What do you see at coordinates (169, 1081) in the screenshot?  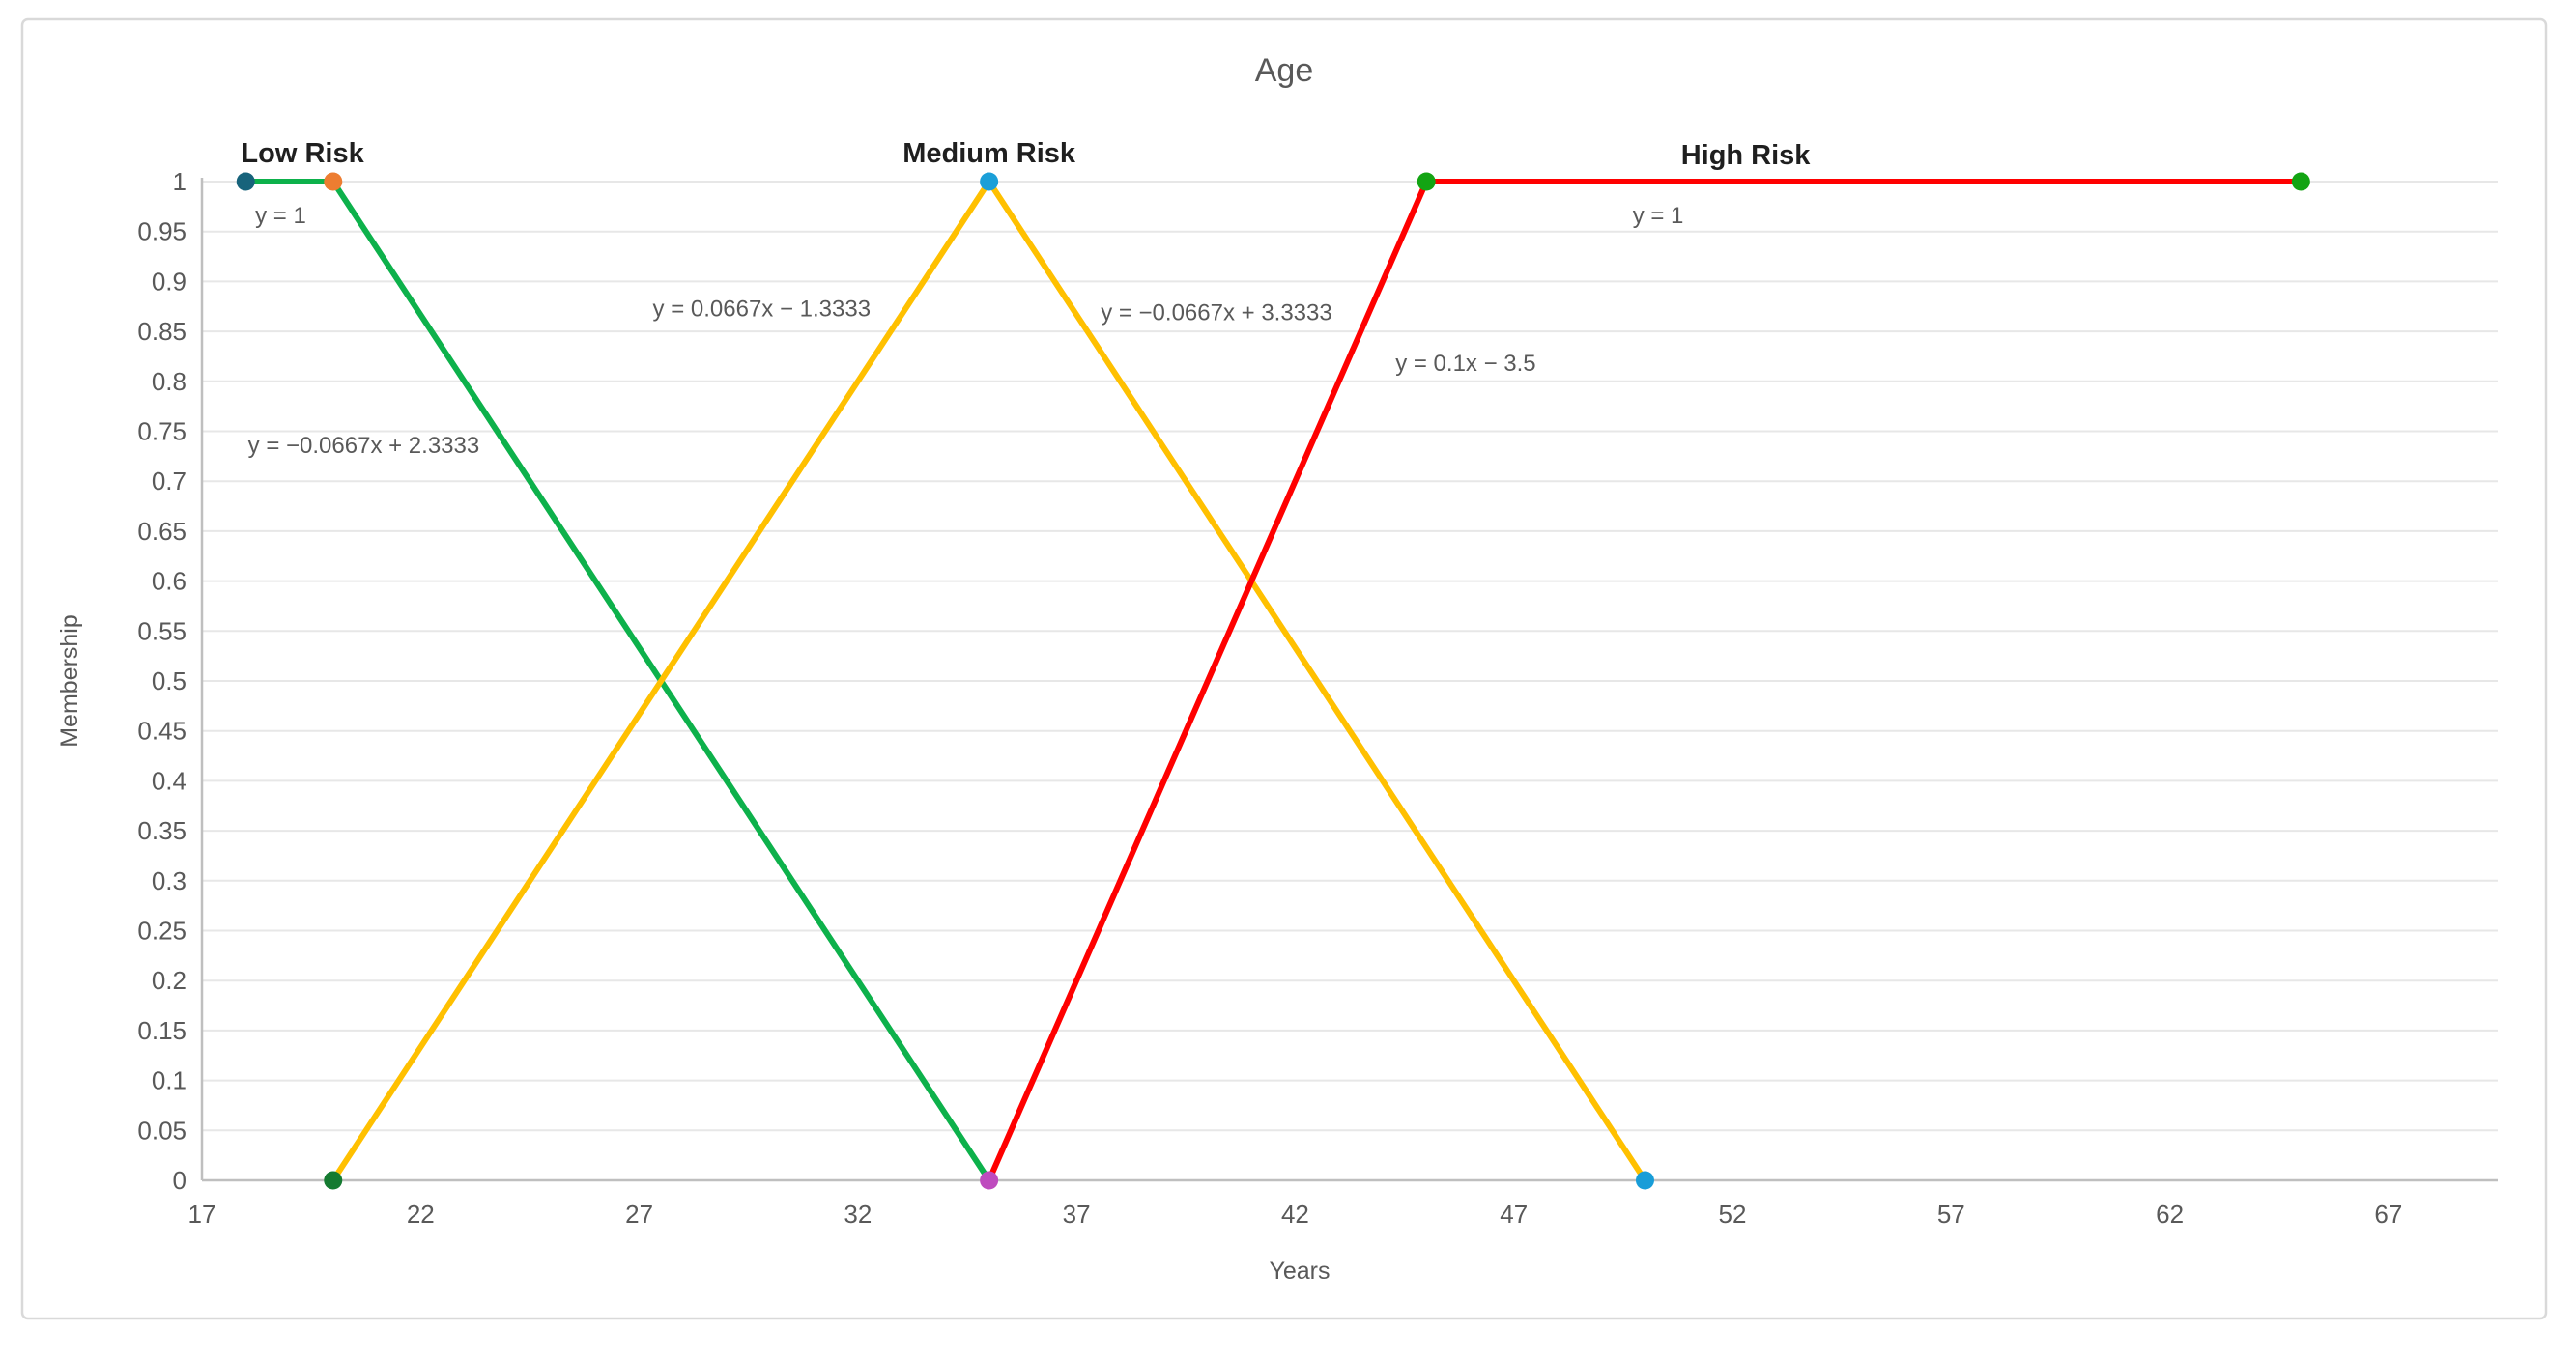 I see `y-tick-label: 0.1` at bounding box center [169, 1081].